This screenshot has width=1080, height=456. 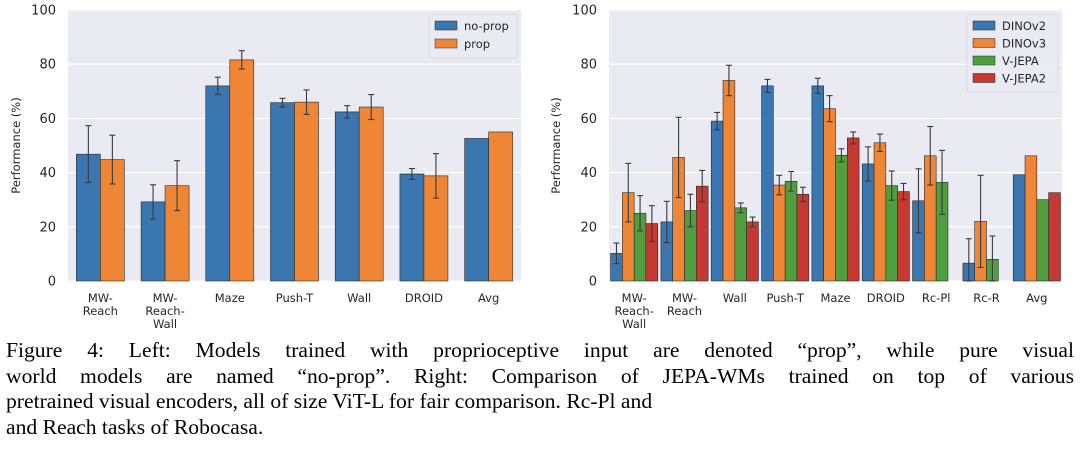 I want to click on legend: DINOv2 DINOv3 V-JEPA V-JEPA2, so click(x=1012, y=53).